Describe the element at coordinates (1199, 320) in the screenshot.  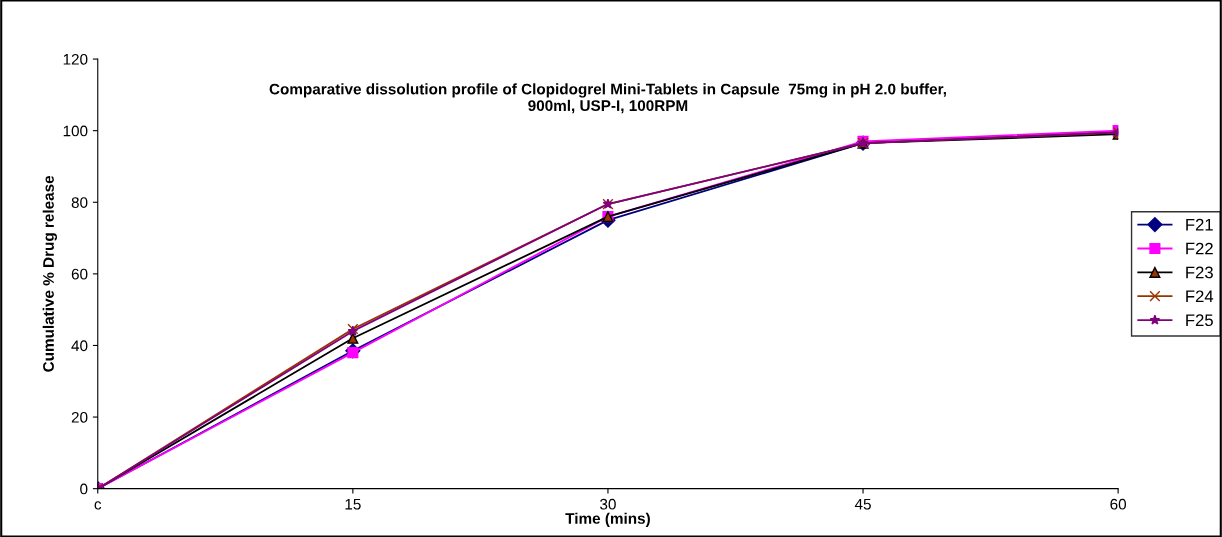
I see `legend-label: F25` at that location.